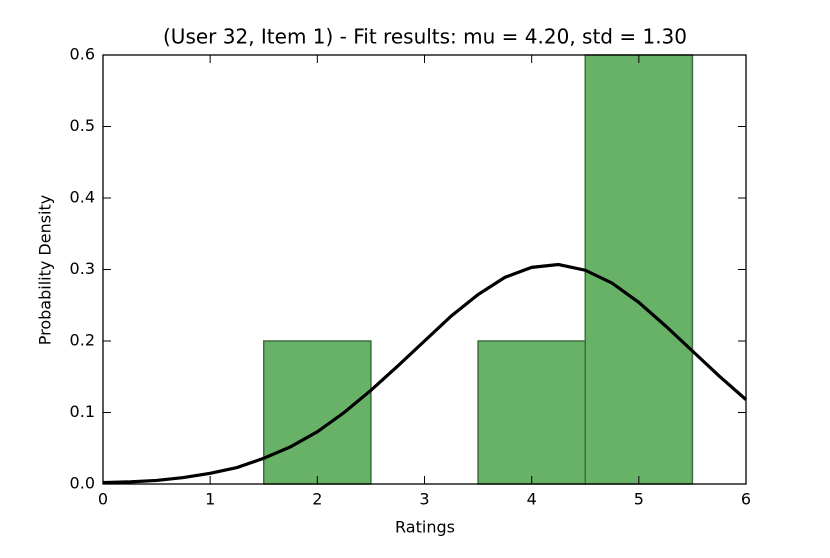 Image resolution: width=830 pixels, height=558 pixels. What do you see at coordinates (746, 499) in the screenshot?
I see `x-tick-label: 6` at bounding box center [746, 499].